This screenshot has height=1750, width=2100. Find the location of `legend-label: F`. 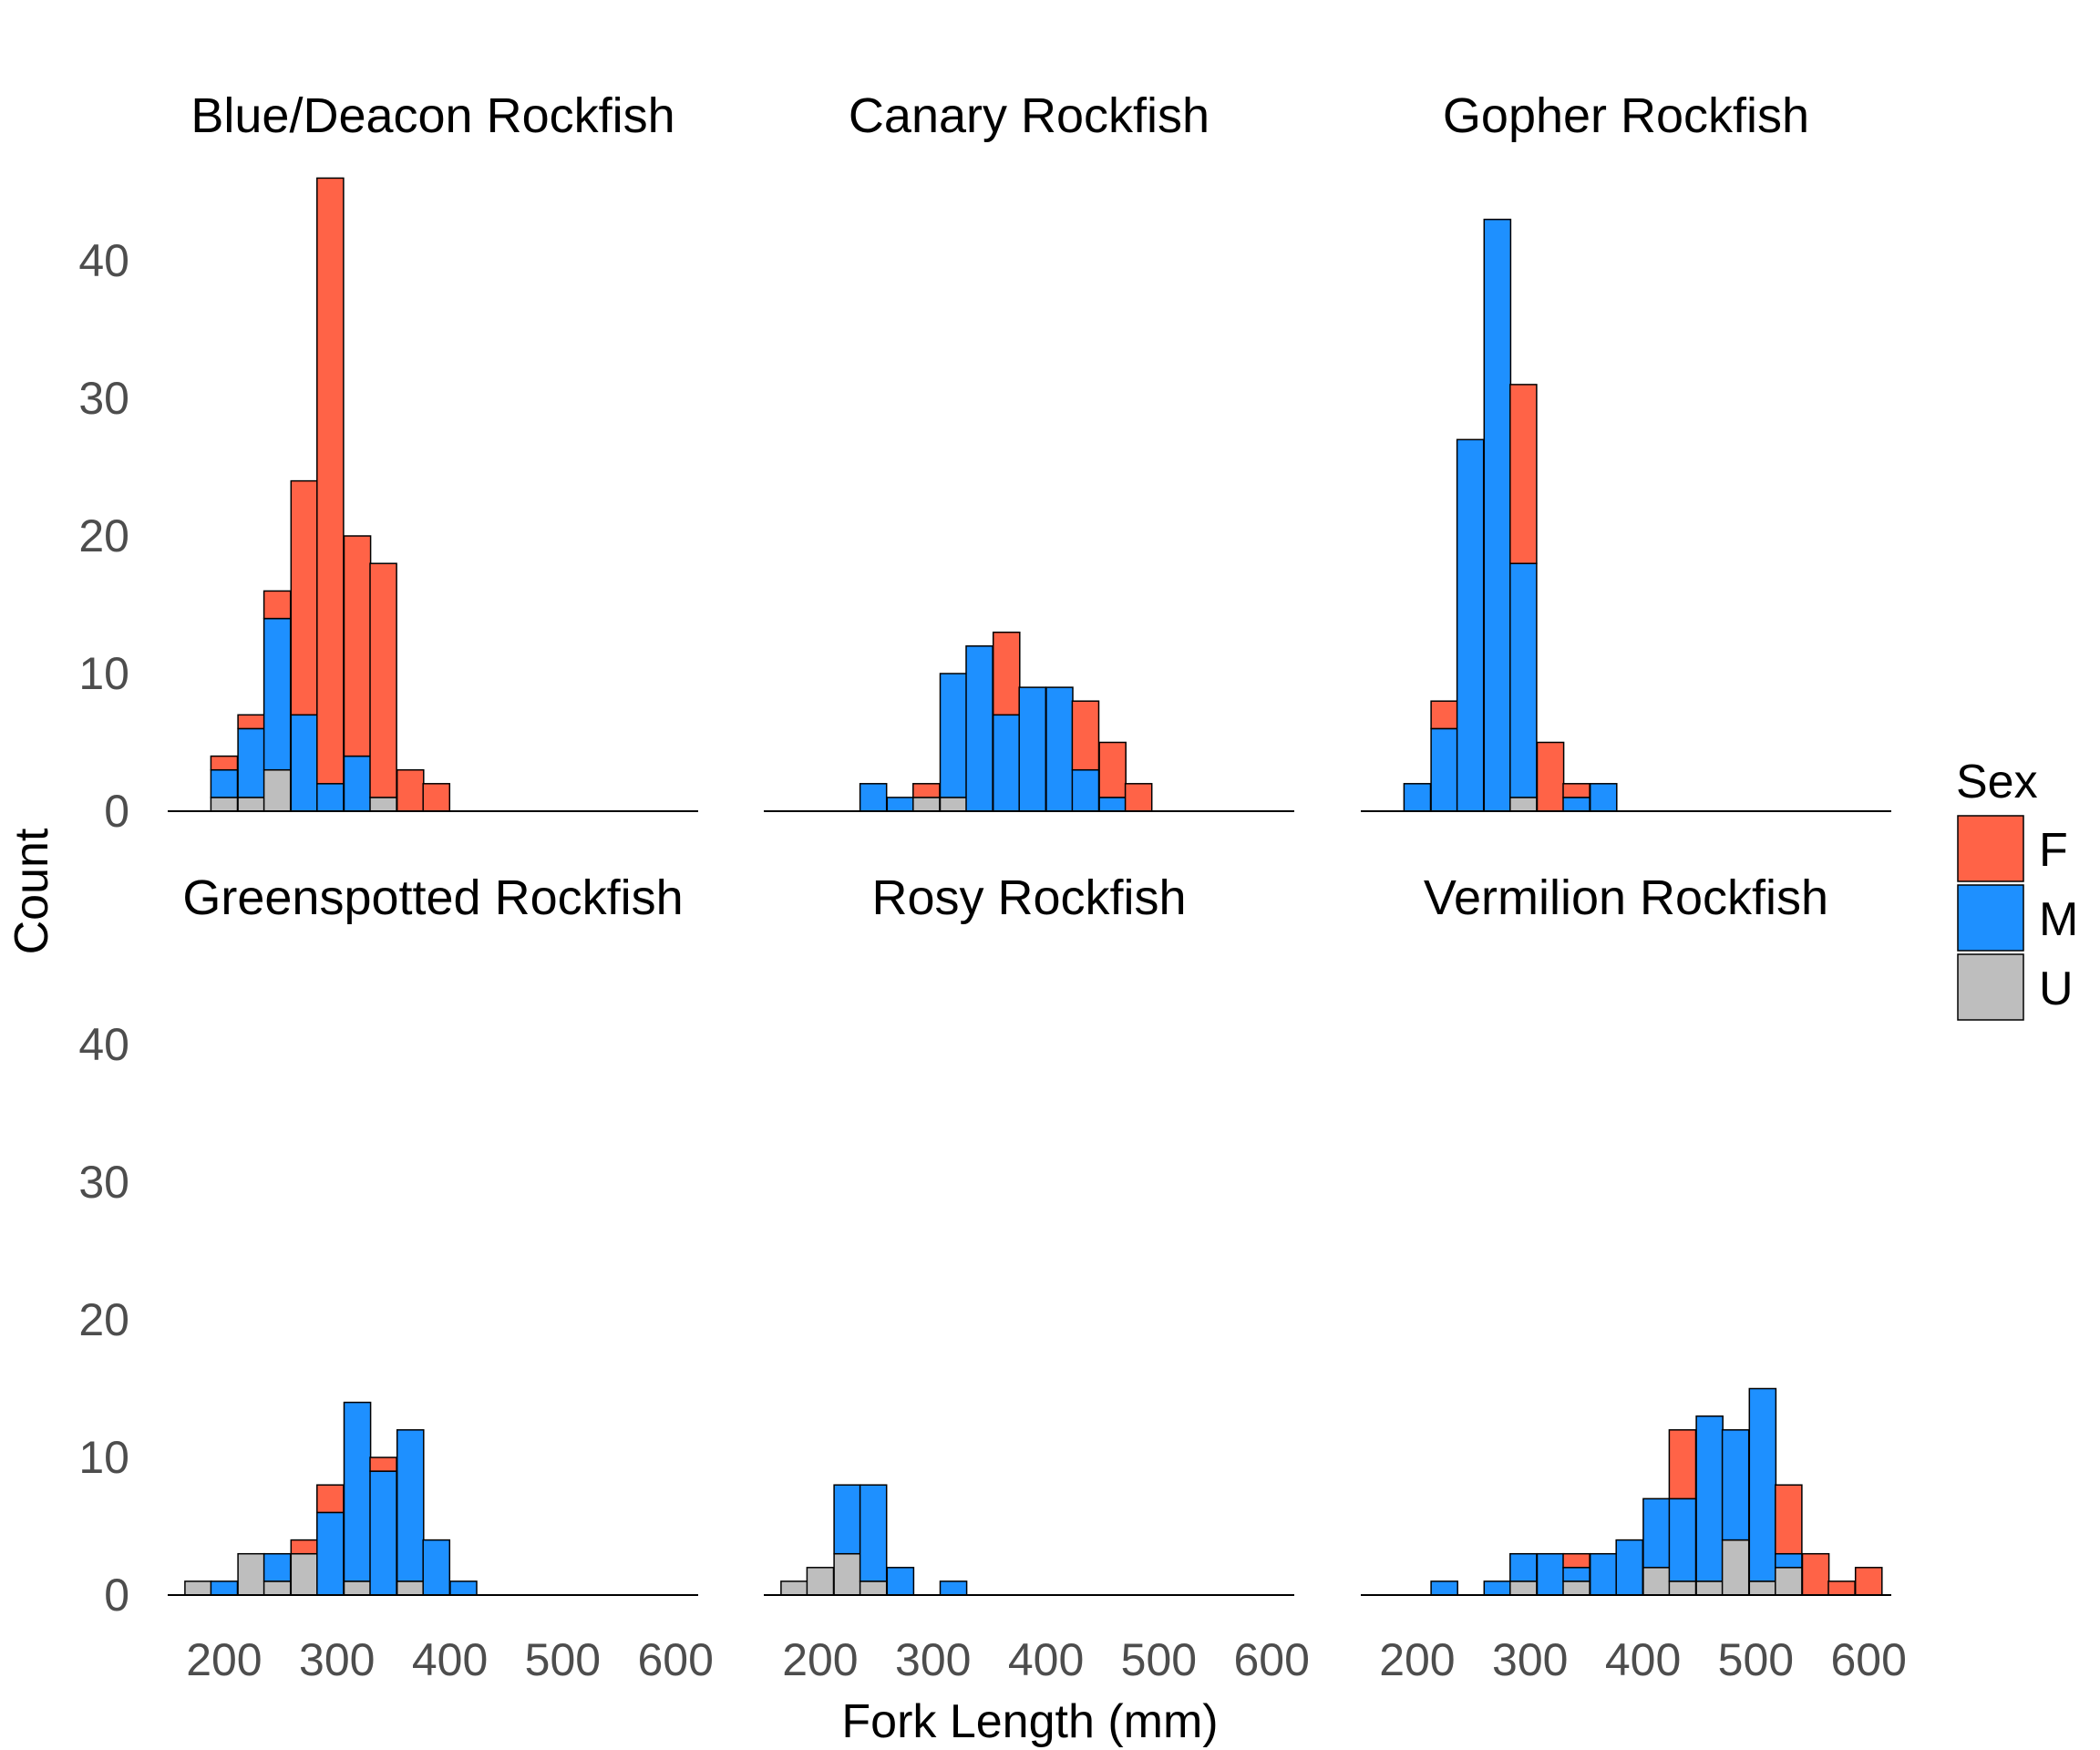

legend-label: F is located at coordinates (2053, 850).